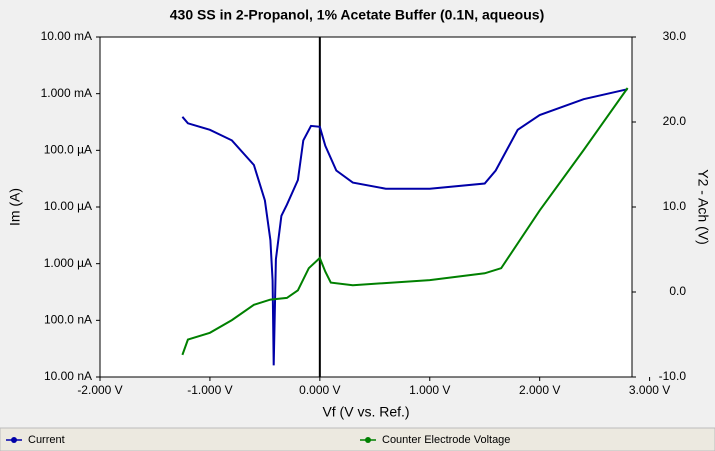  What do you see at coordinates (675, 206) in the screenshot?
I see `y2-tick-label: 10.0` at bounding box center [675, 206].